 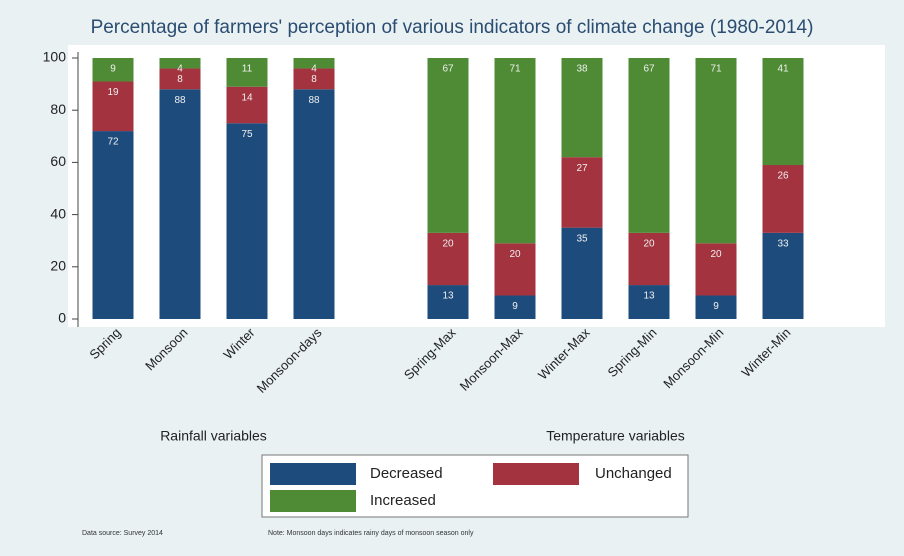 What do you see at coordinates (615, 436) in the screenshot?
I see `group-label: Temperature variables` at bounding box center [615, 436].